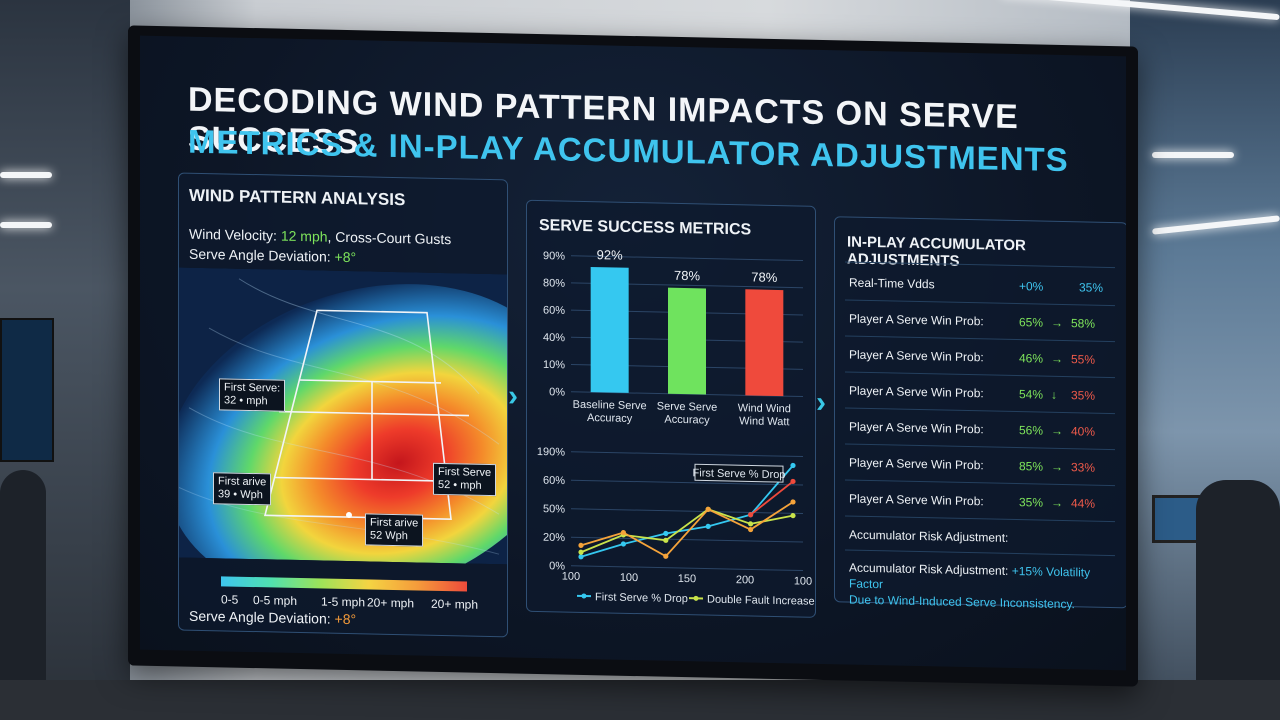 The width and height of the screenshot is (1280, 720). What do you see at coordinates (273, 255) in the screenshot?
I see `serve-angle-line: Serve Angle Deviation: +8°` at bounding box center [273, 255].